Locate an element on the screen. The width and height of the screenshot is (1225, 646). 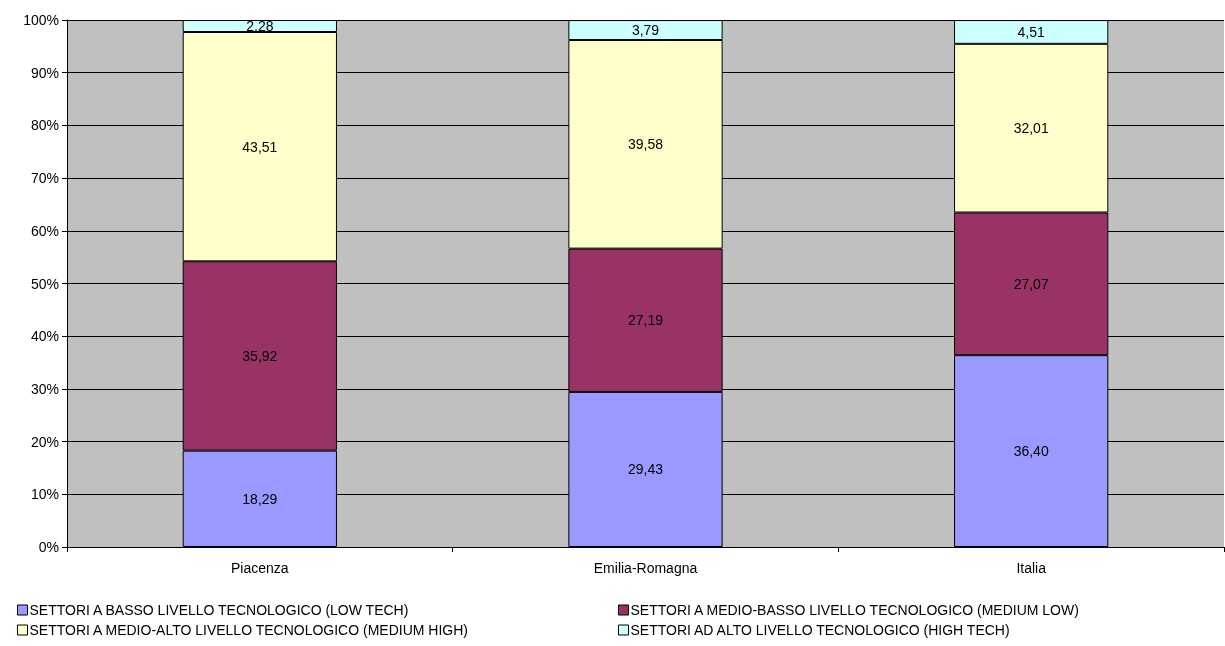
y-tick-label: 80% is located at coordinates (44, 125).